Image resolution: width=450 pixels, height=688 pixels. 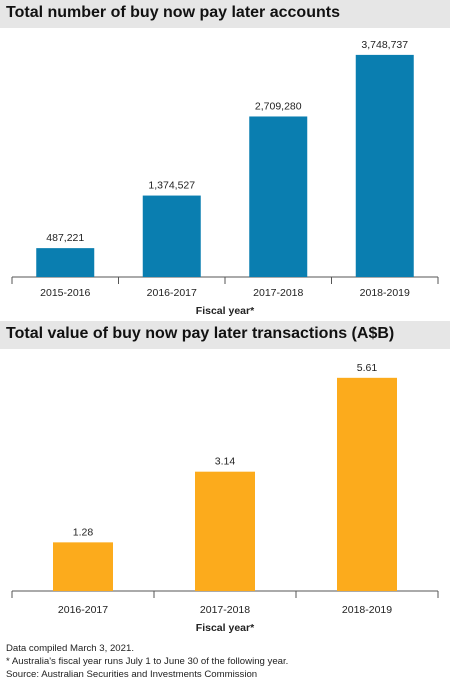 What do you see at coordinates (225, 462) in the screenshot?
I see `chart2-data-label: 3.14` at bounding box center [225, 462].